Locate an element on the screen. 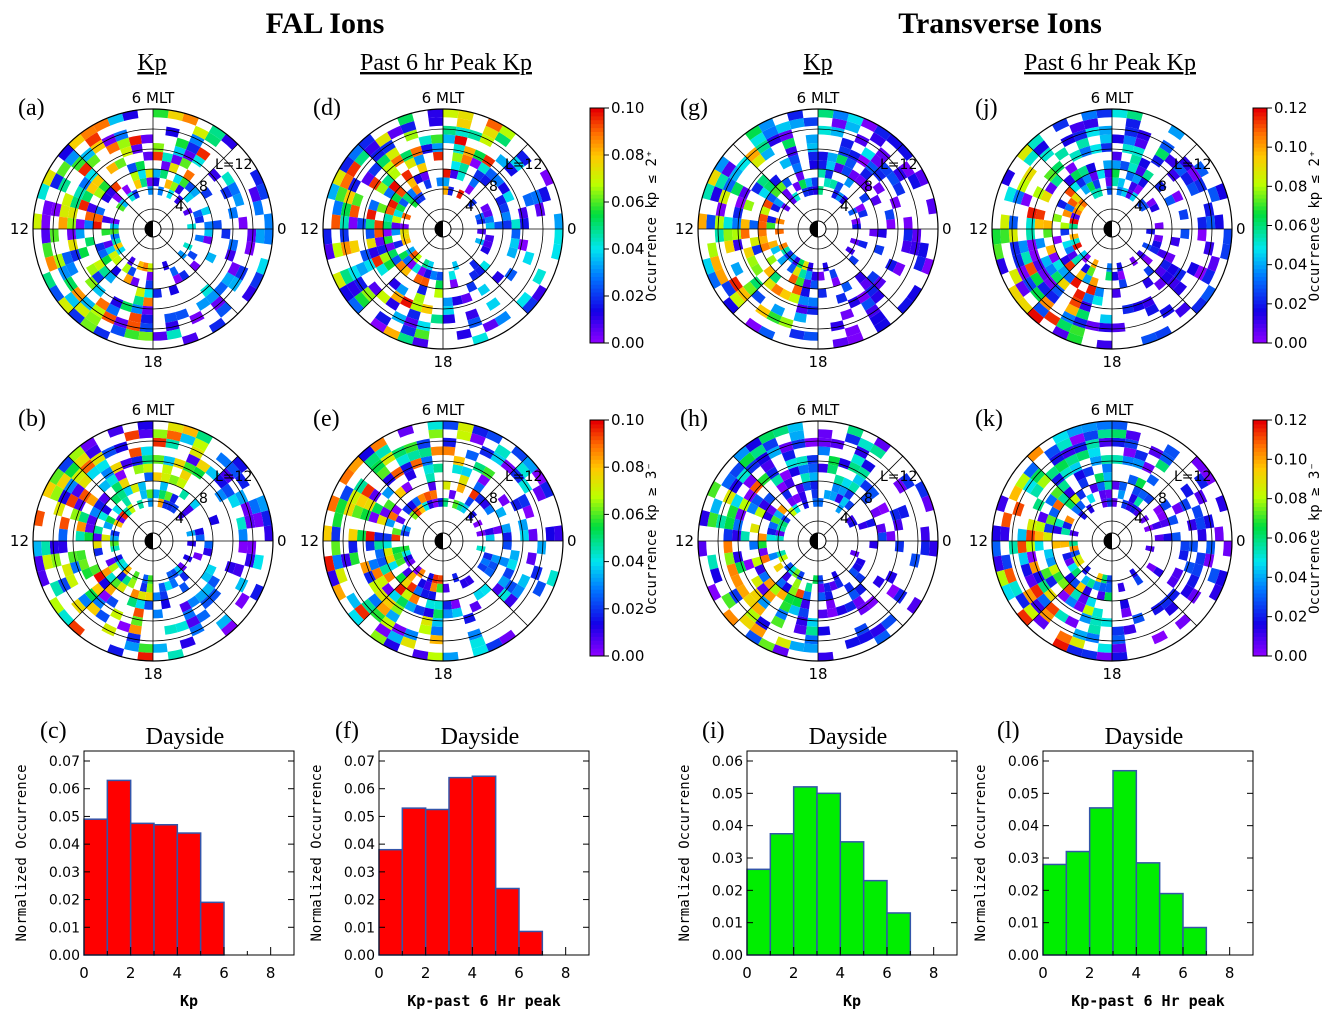 This screenshot has height=1015, width=1338. x-axis-label: Kp-past 6 Hr peak is located at coordinates (1148, 1001).